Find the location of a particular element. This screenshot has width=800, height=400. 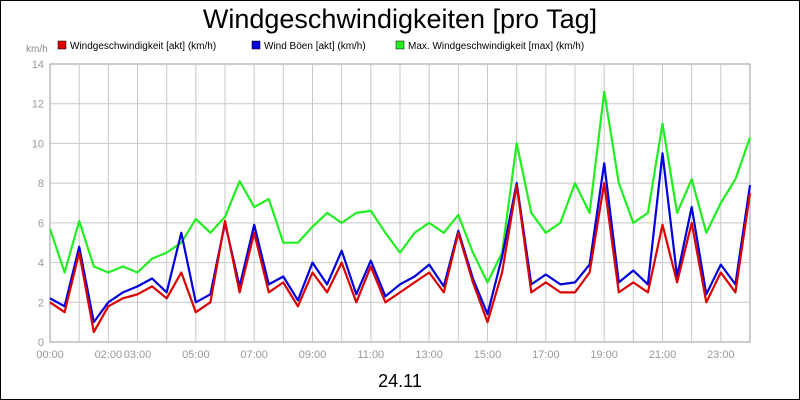

x-tick-label: 17:00 is located at coordinates (546, 355).